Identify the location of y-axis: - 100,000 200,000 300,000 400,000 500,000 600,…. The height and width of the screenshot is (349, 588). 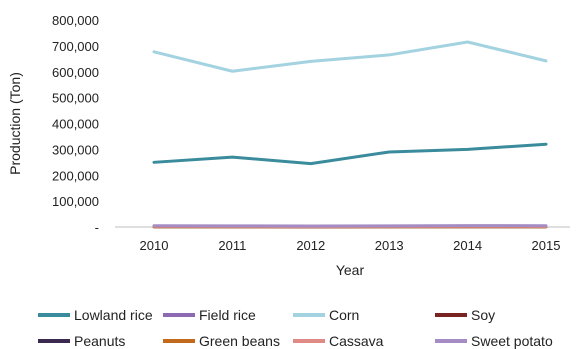
(75, 124).